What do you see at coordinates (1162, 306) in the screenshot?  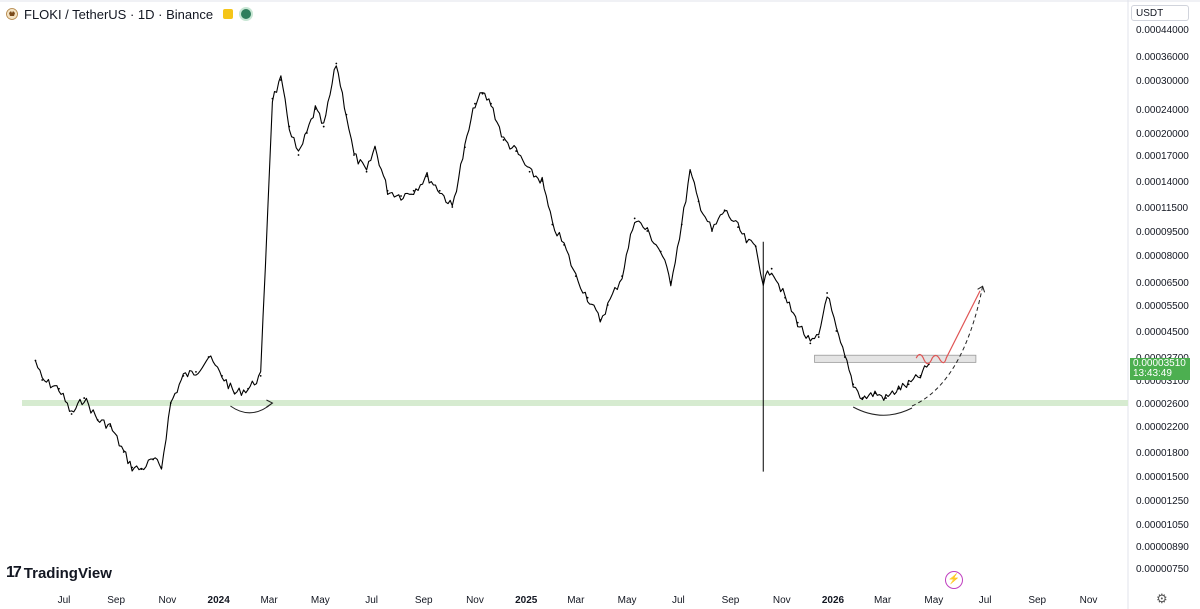 I see `price-axis-label: 0.00005500` at bounding box center [1162, 306].